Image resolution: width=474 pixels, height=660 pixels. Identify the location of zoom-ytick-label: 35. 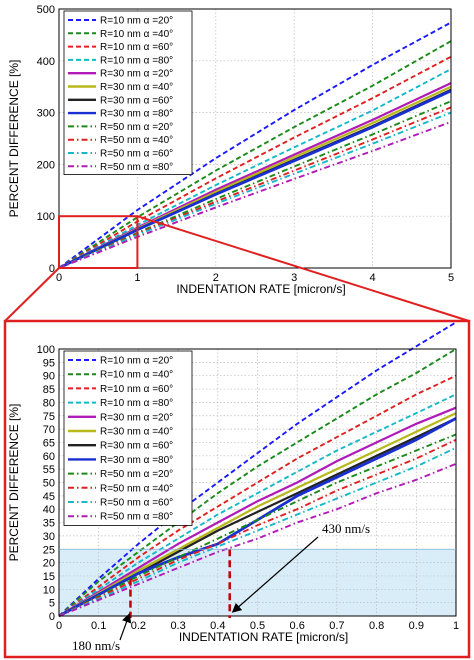
(49, 524).